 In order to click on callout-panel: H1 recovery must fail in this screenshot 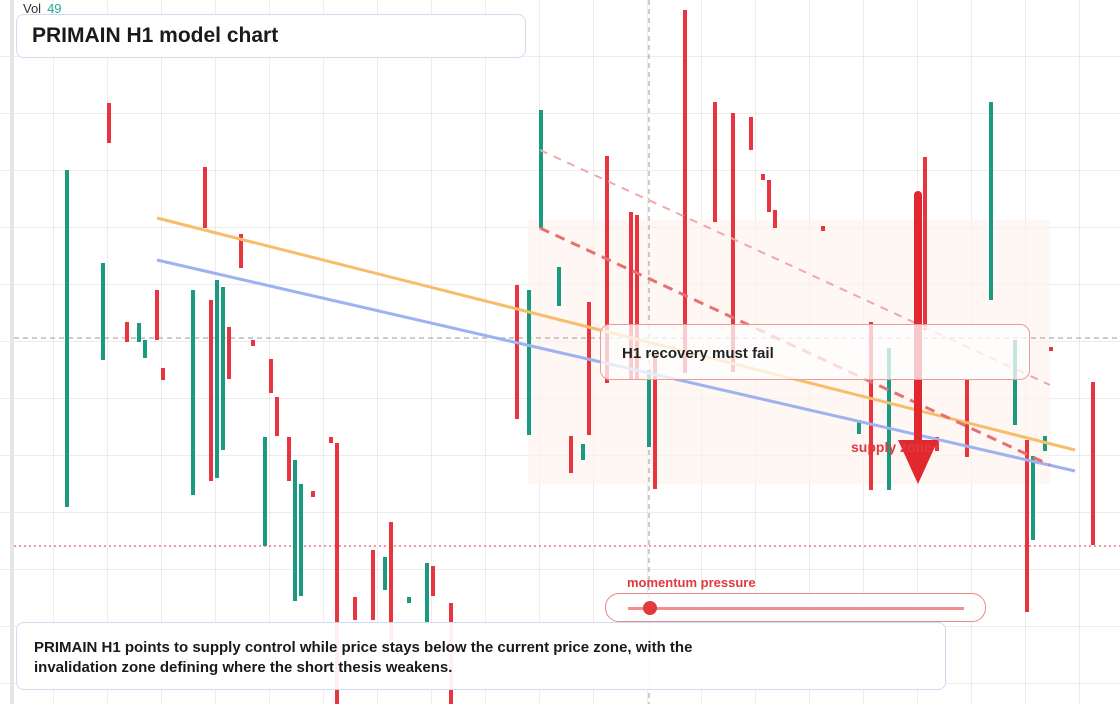, I will do `click(815, 352)`.